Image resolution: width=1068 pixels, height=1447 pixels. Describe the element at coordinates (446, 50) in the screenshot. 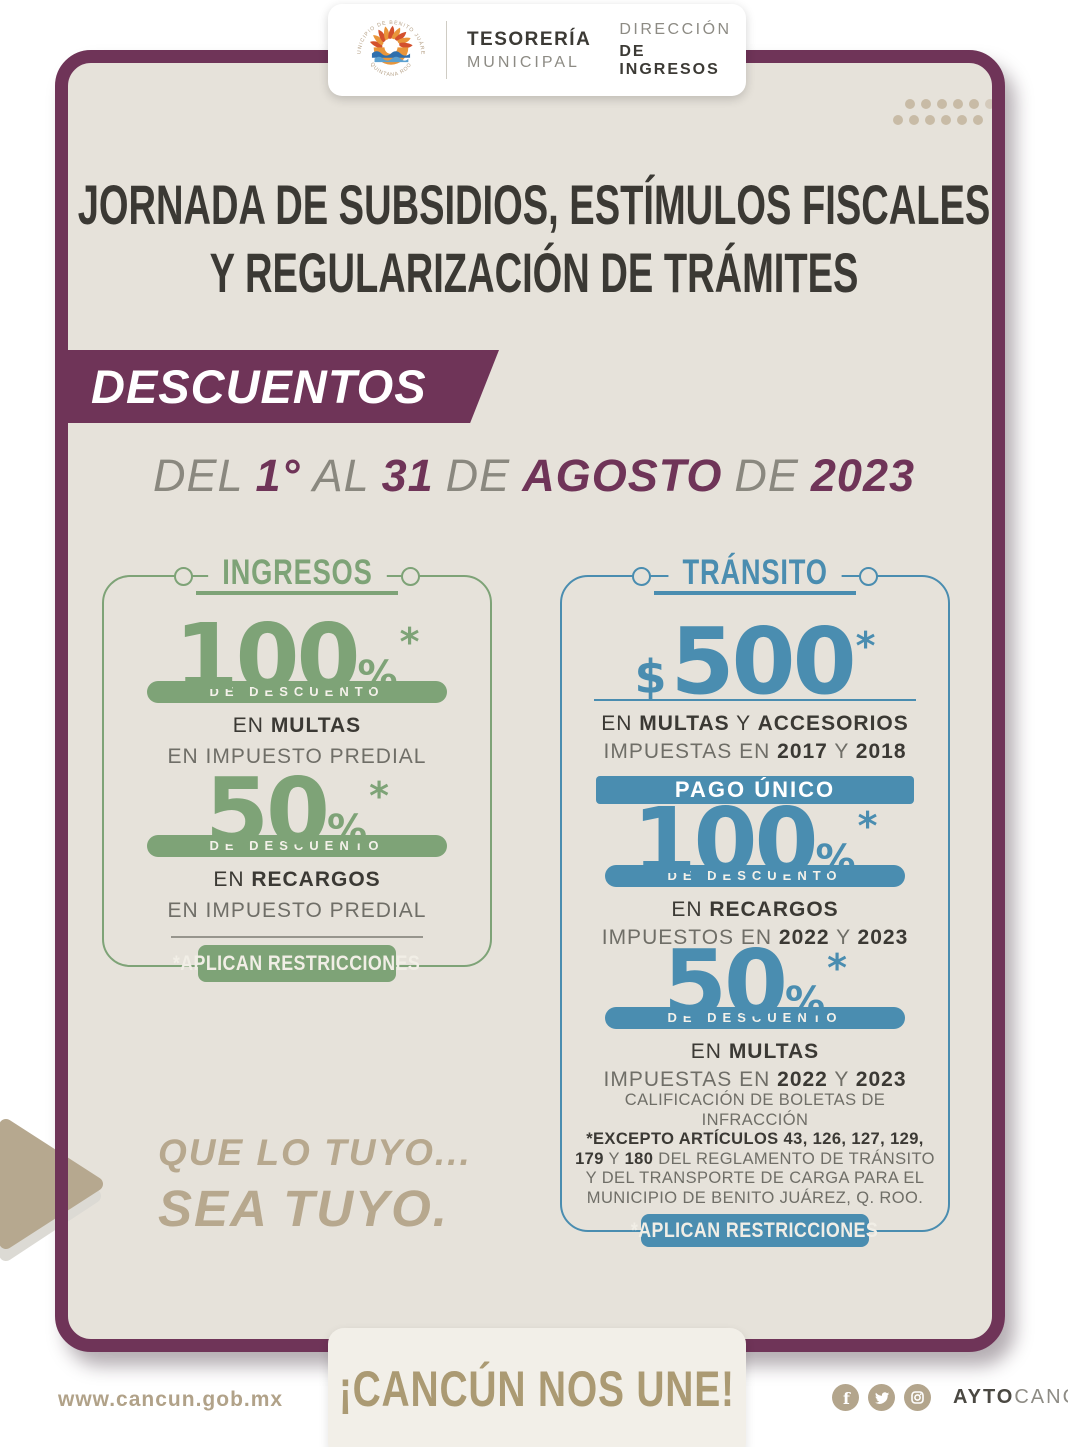

I see `logo-card-divider` at that location.